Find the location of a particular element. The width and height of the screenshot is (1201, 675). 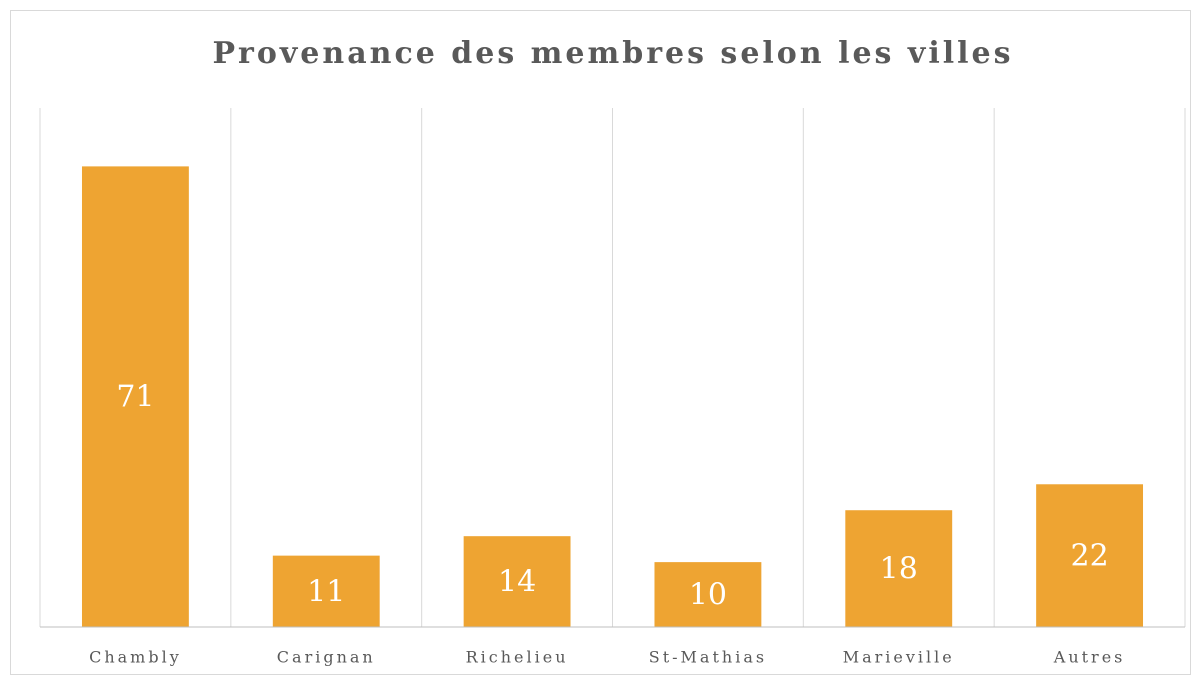

x-tick-label: Autres is located at coordinates (1089, 657).